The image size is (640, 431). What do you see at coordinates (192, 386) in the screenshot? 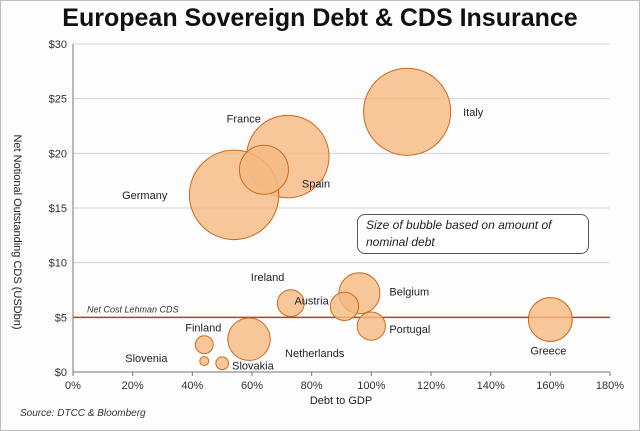
I see `x-tick-label: 40%` at bounding box center [192, 386].